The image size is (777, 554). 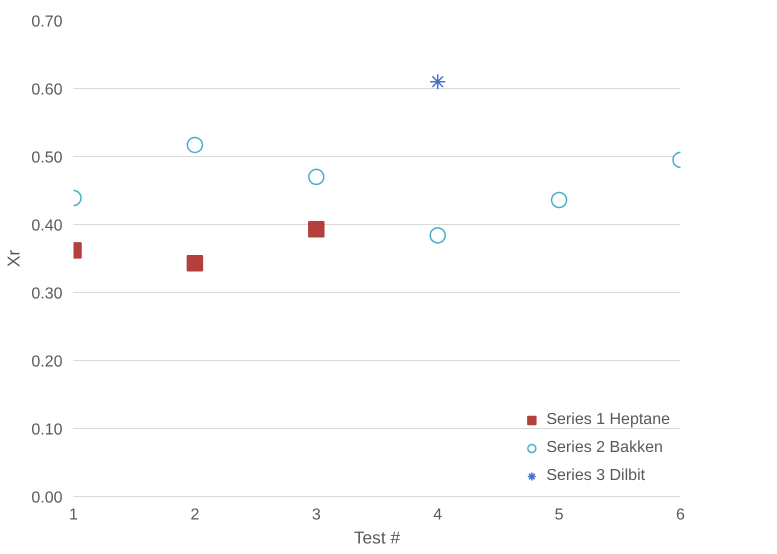 What do you see at coordinates (437, 515) in the screenshot?
I see `x-tick-label: 4` at bounding box center [437, 515].